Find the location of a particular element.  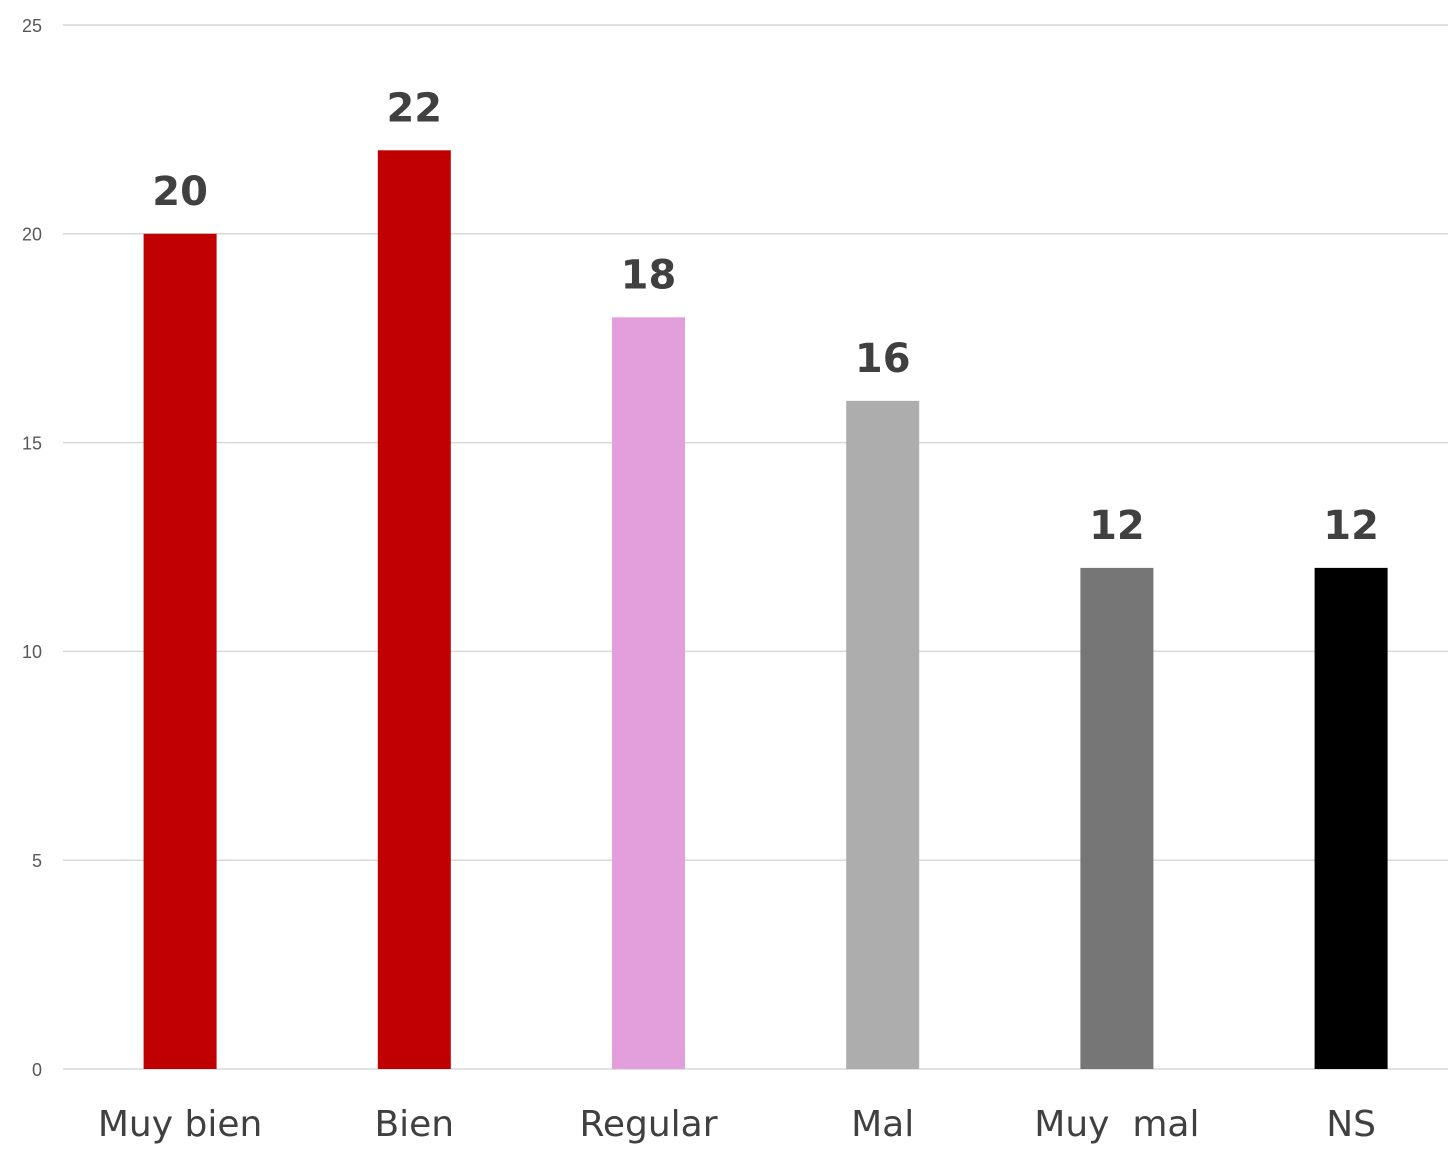

x-tick-label: Regular is located at coordinates (648, 1124).